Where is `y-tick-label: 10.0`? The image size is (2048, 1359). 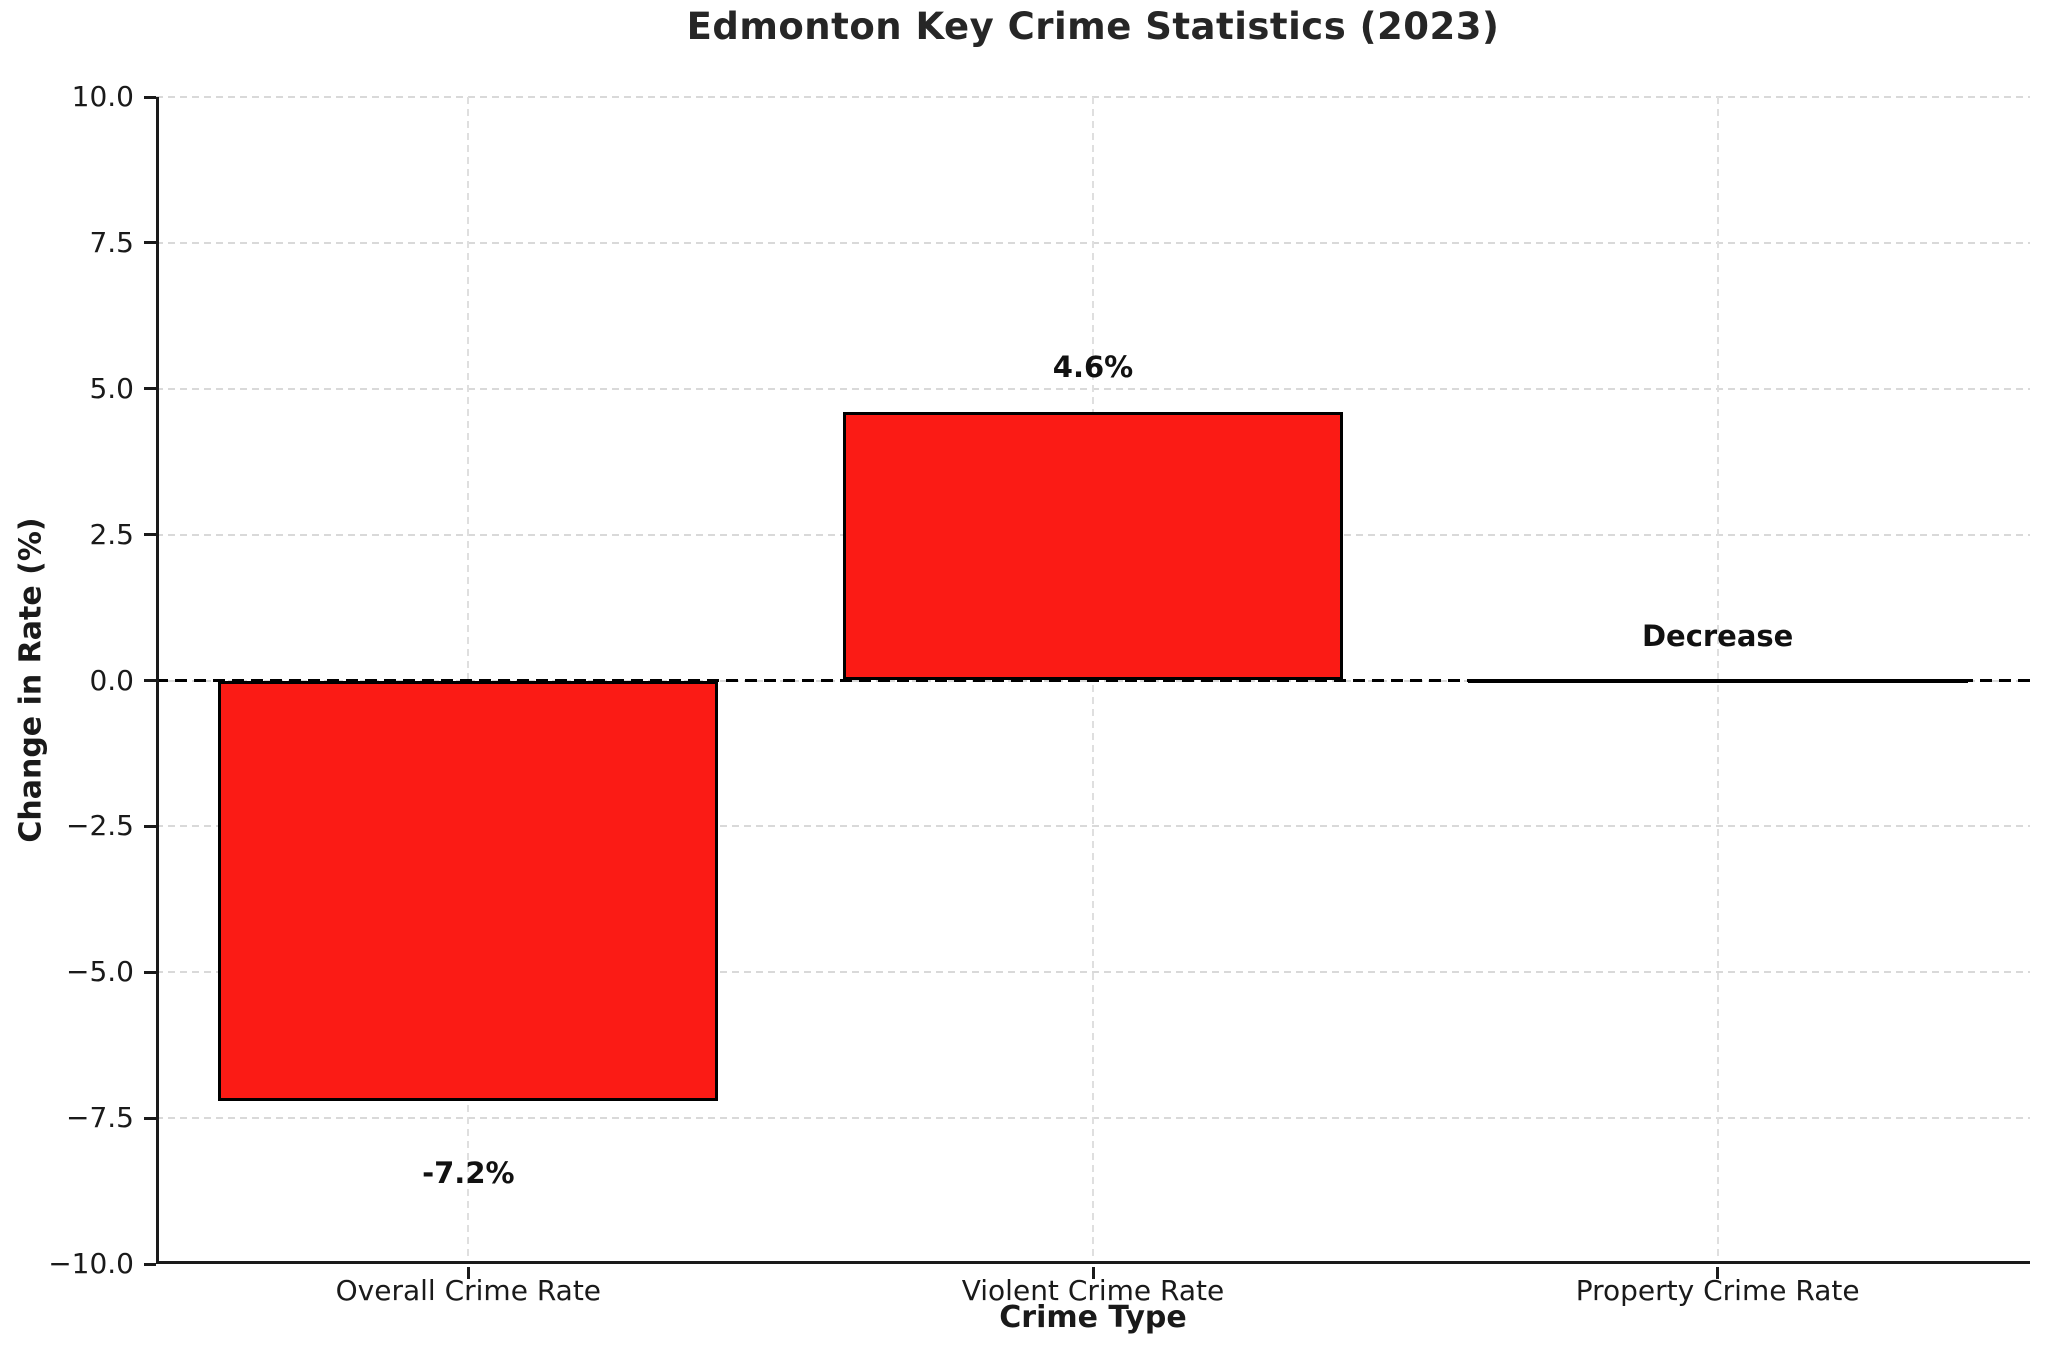 y-tick-label: 10.0 is located at coordinates (102, 96).